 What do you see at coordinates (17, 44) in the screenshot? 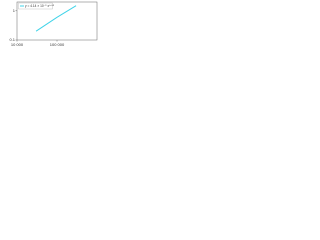
I see `x-tick-label: 10 000` at bounding box center [17, 44].